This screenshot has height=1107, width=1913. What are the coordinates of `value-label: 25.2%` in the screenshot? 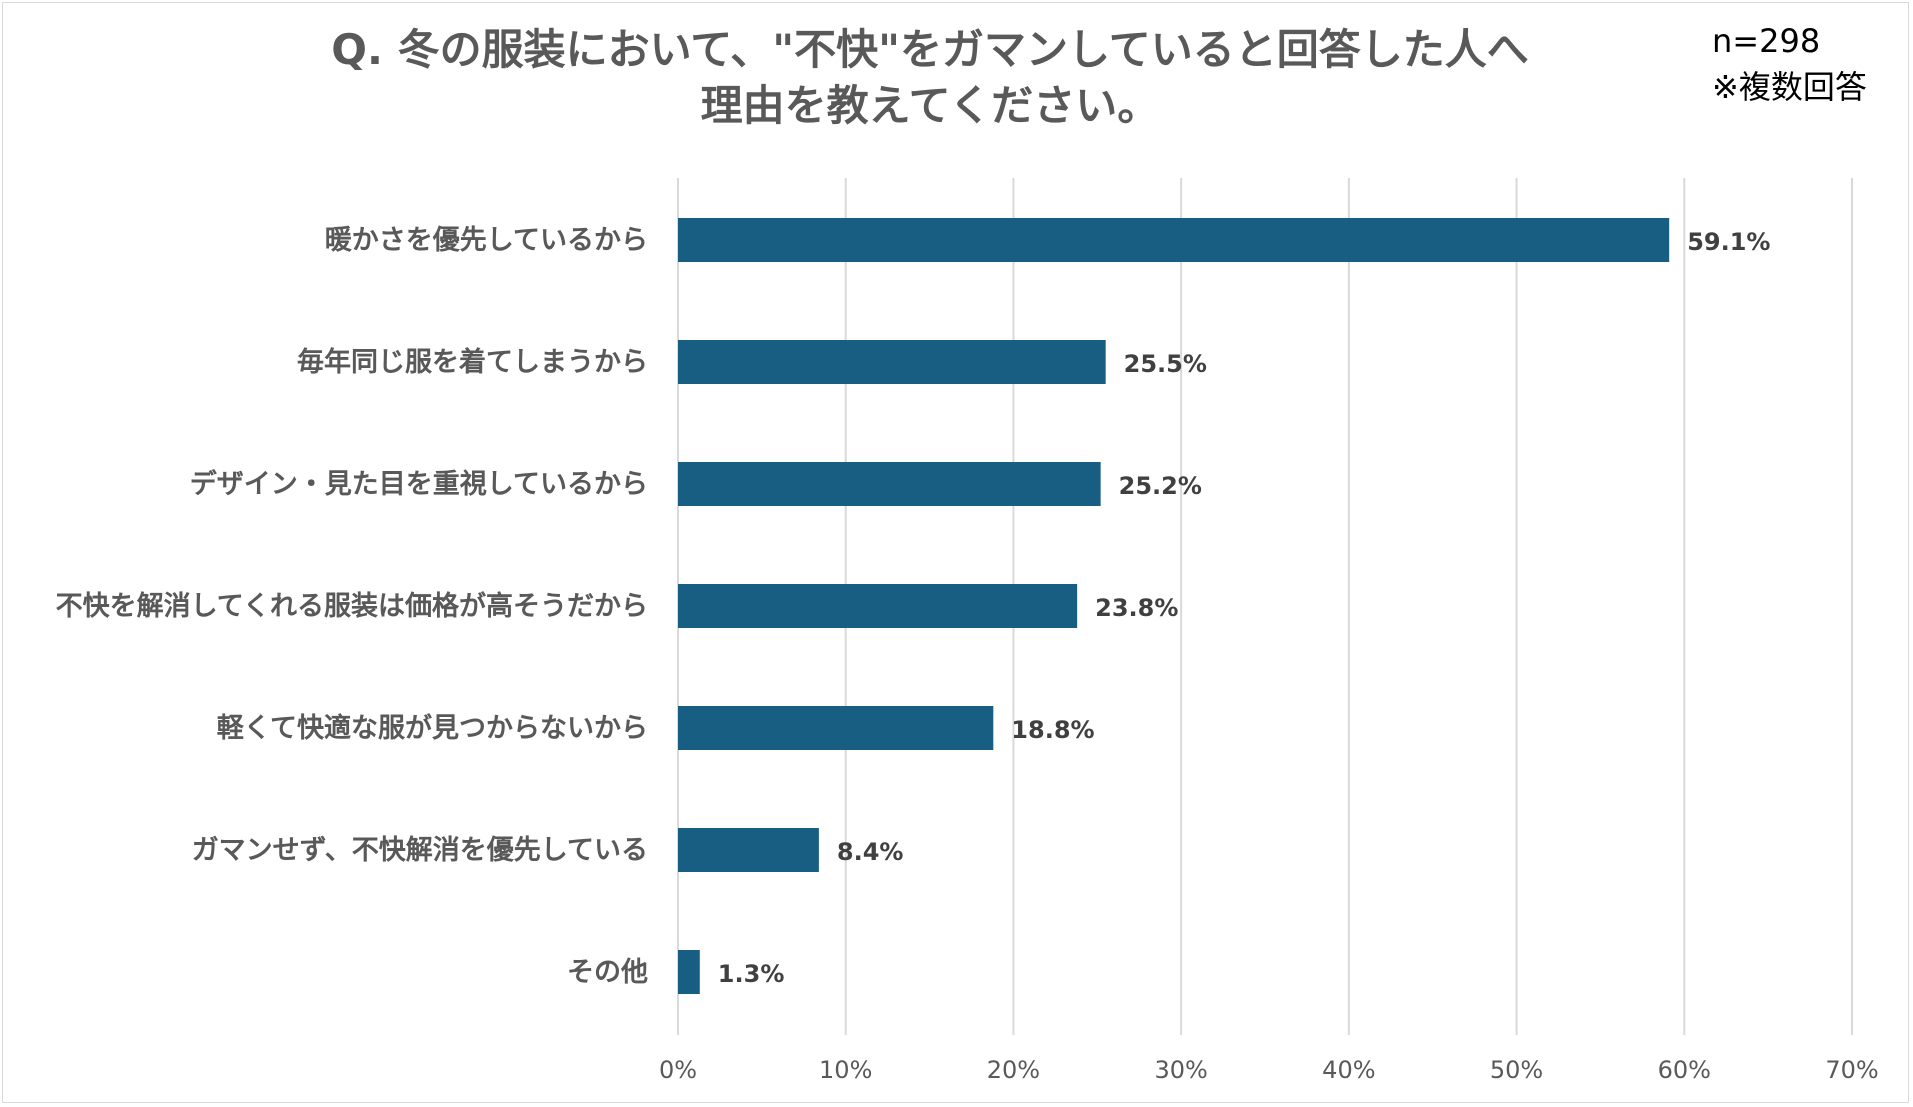 It's located at (1160, 486).